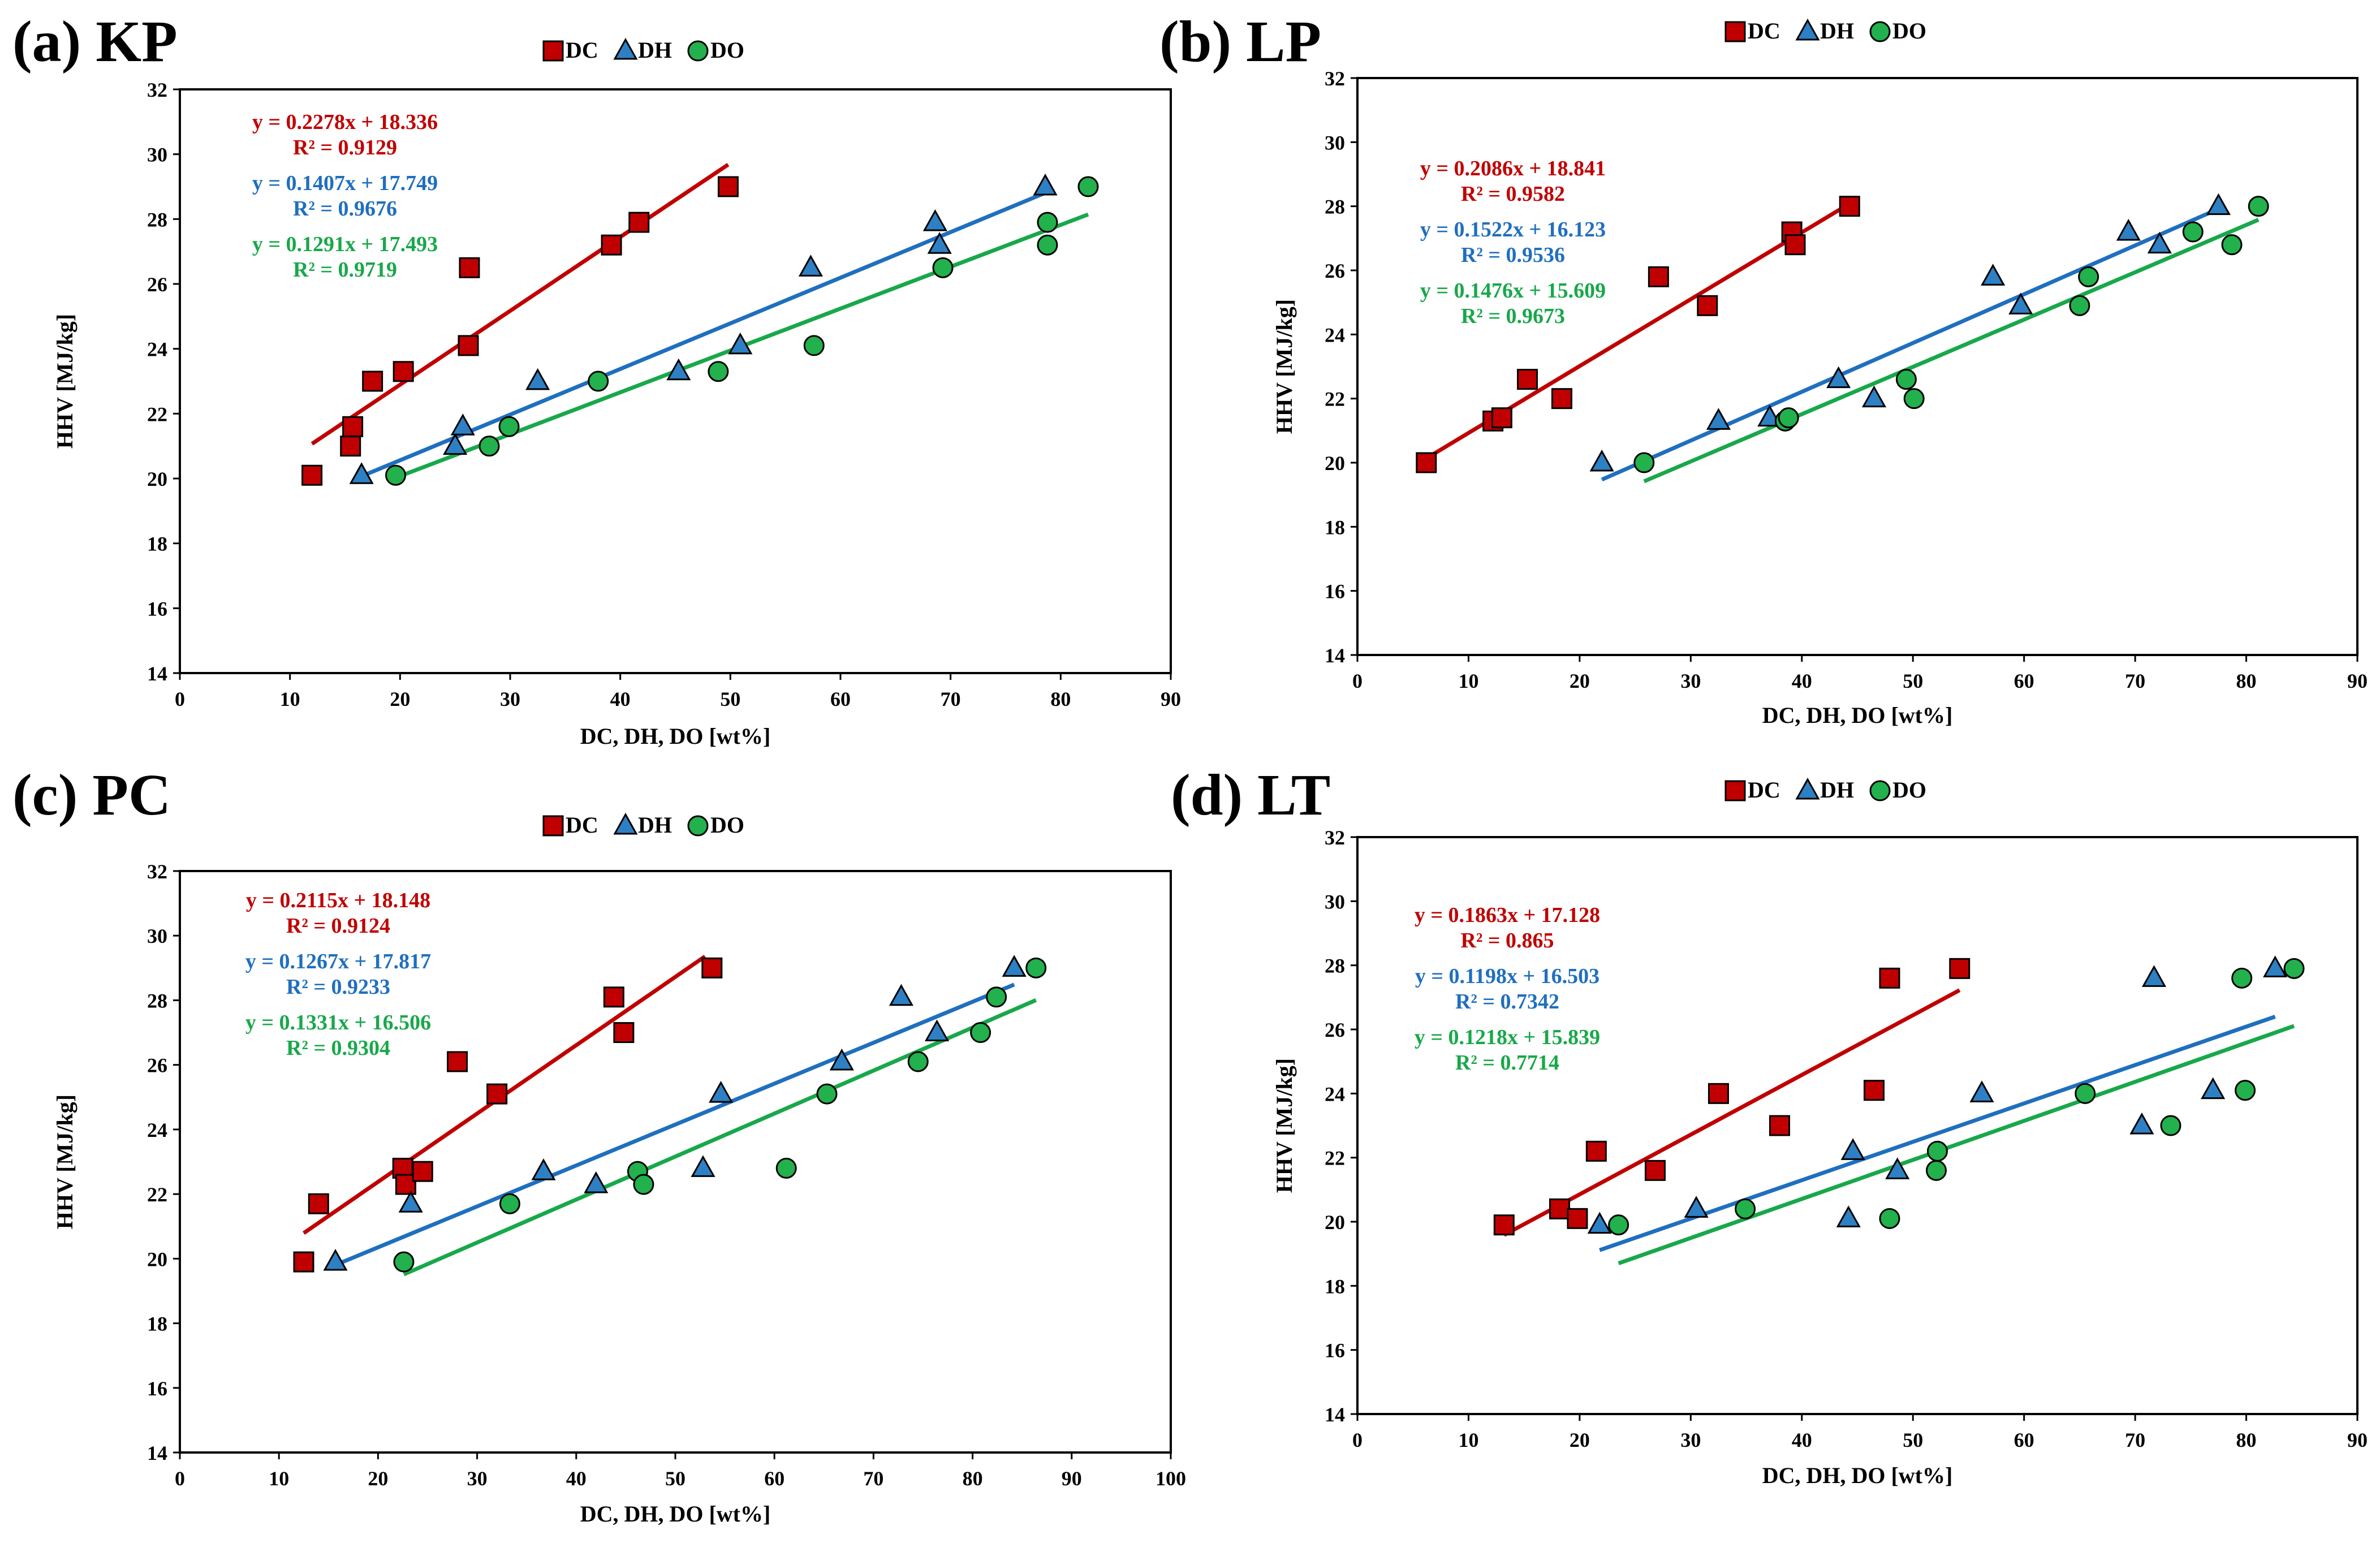 Image resolution: width=2380 pixels, height=1543 pixels. I want to click on trendline-do, so click(1952, 351).